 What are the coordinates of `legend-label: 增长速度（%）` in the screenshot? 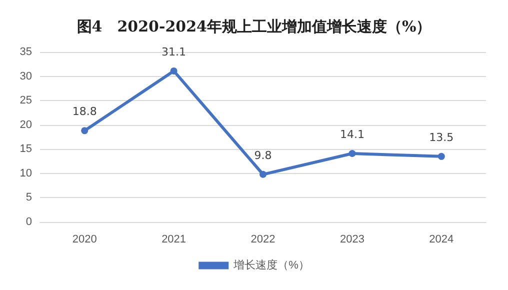 It's located at (271, 265).